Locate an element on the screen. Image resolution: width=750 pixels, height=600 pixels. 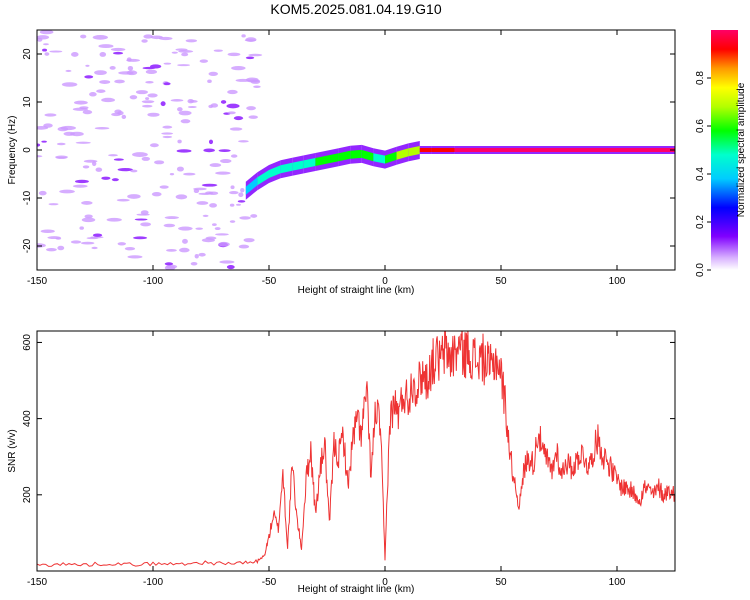
heatmap-y-tick-label: 20 is located at coordinates (27, 54).